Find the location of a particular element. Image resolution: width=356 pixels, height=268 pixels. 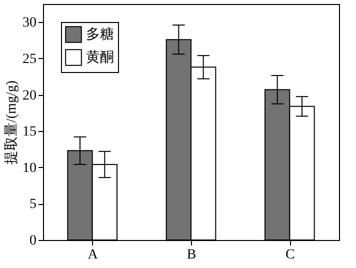

y-tick-label: 5 is located at coordinates (33, 204).